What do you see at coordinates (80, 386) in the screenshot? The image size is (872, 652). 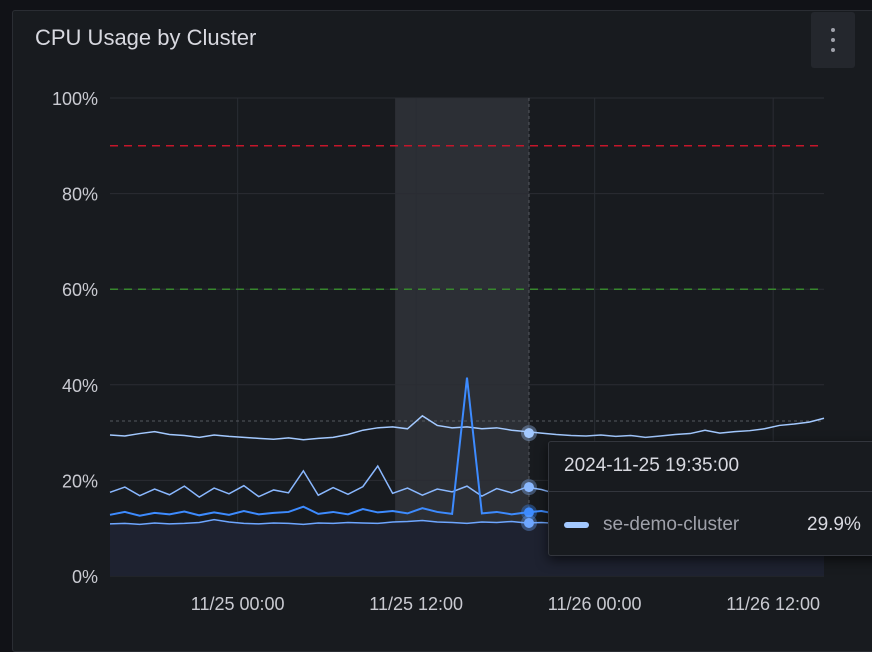 I see `y-tick-label: 40%` at bounding box center [80, 386].